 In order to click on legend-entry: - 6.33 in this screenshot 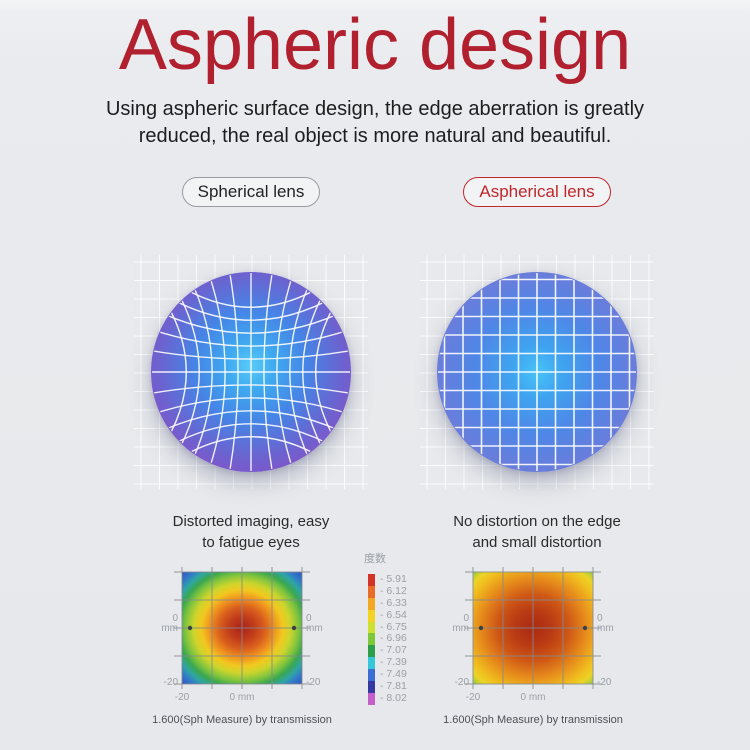, I will do `click(394, 603)`.